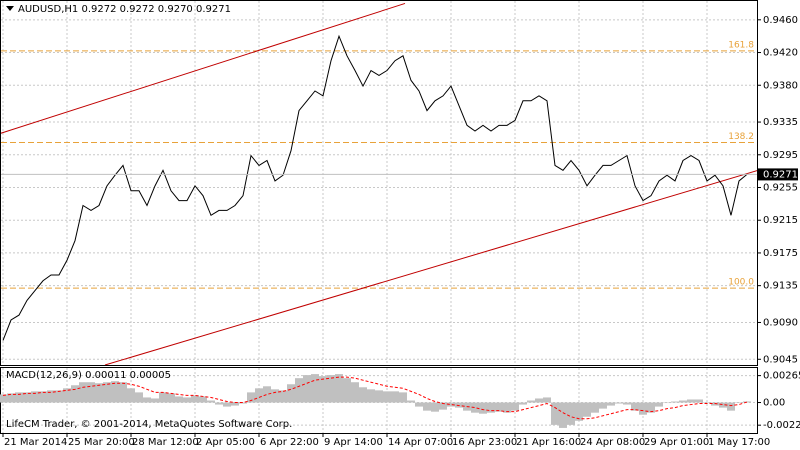 This screenshot has width=800, height=450. What do you see at coordinates (739, 442) in the screenshot?
I see `x-tick-label: 1 May 17:00` at bounding box center [739, 442].